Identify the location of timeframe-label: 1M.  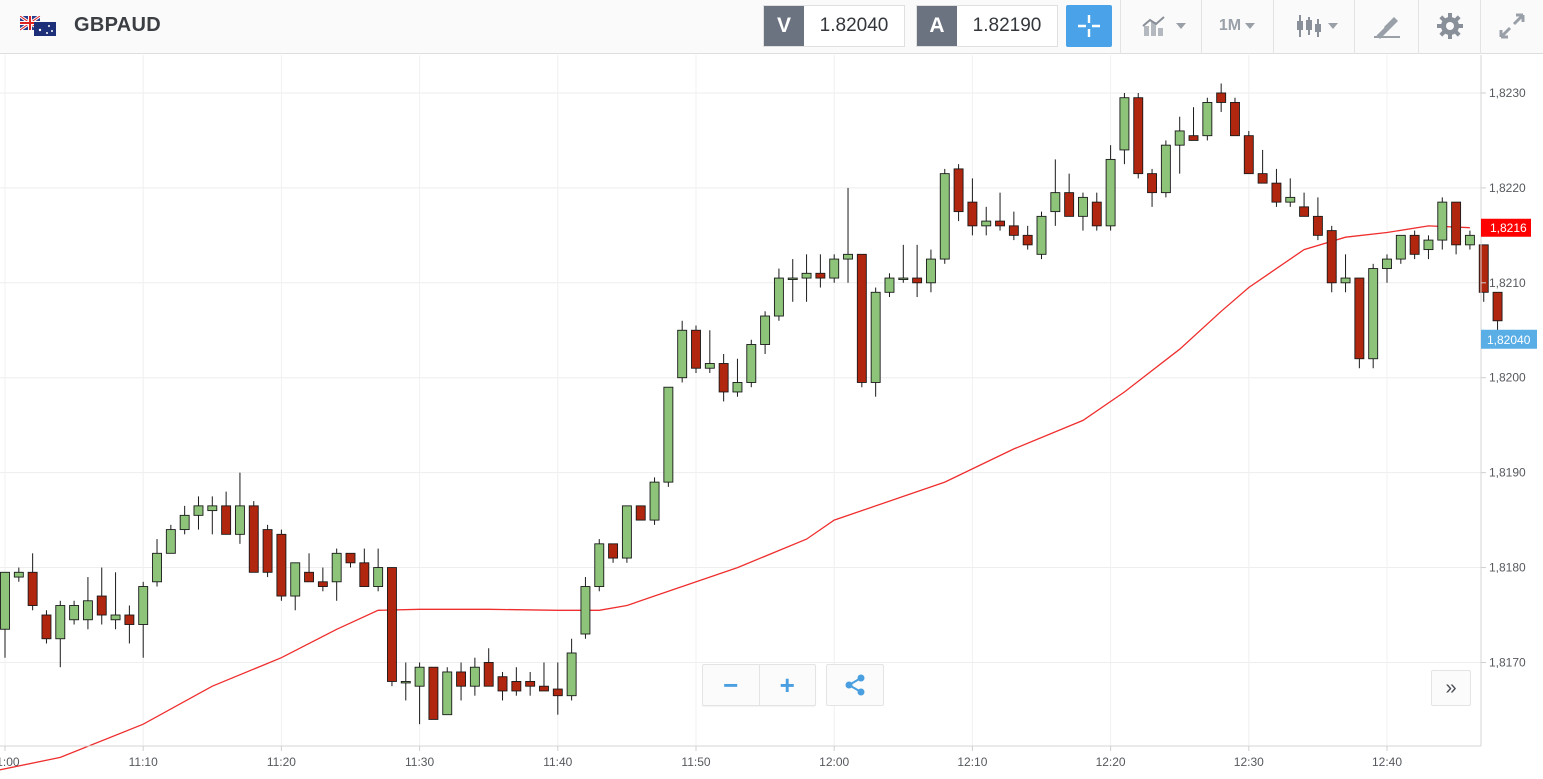
(1230, 25).